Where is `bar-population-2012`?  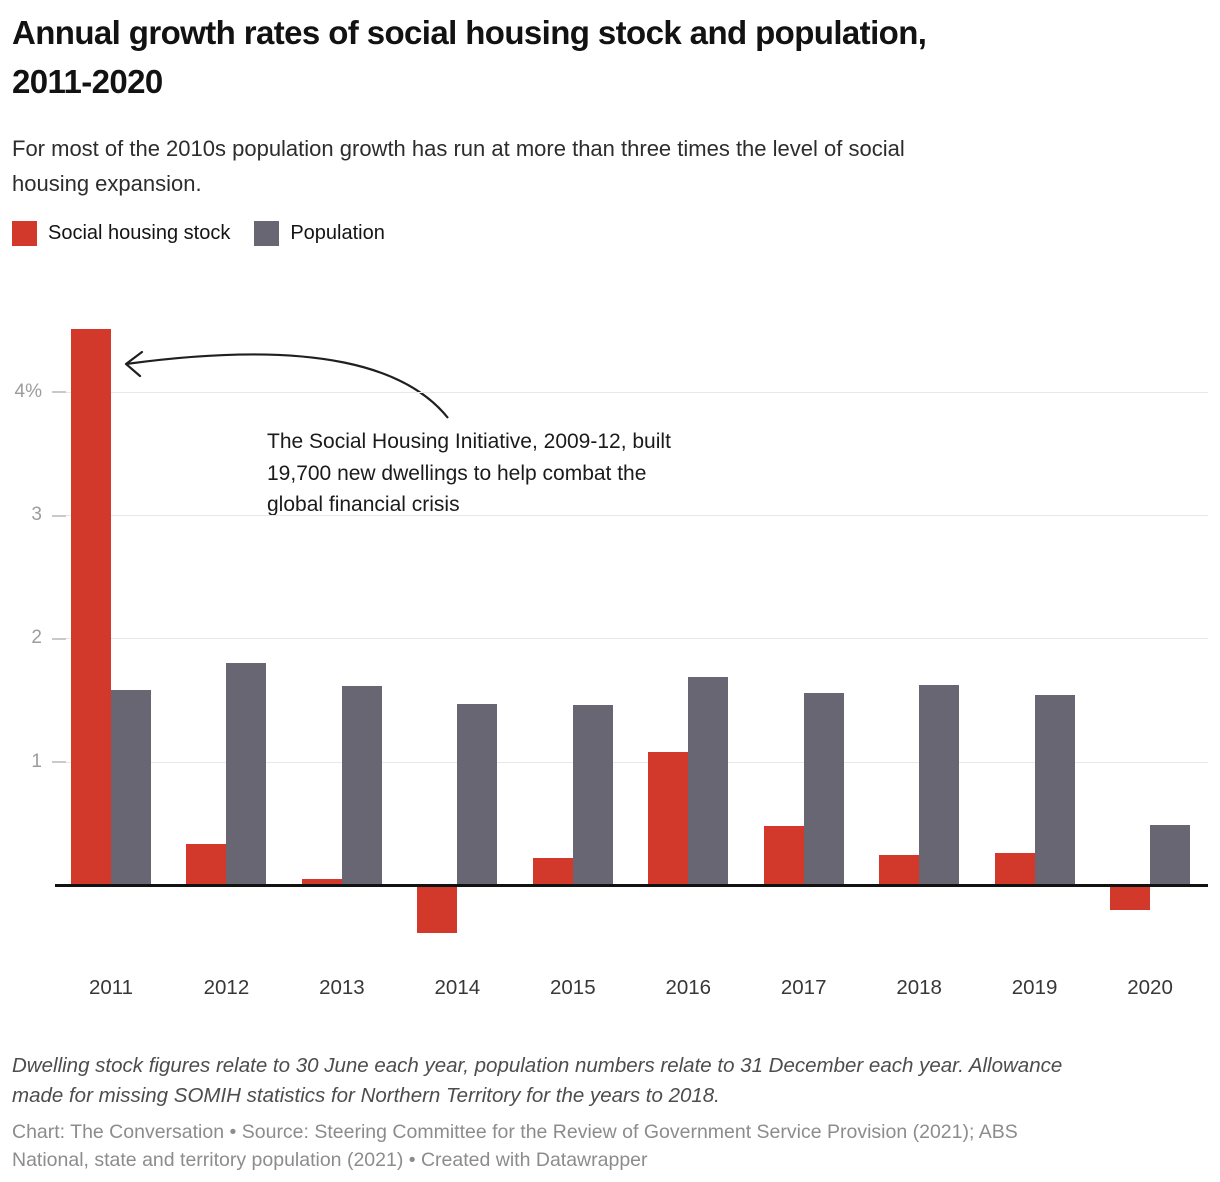
bar-population-2012 is located at coordinates (246, 774).